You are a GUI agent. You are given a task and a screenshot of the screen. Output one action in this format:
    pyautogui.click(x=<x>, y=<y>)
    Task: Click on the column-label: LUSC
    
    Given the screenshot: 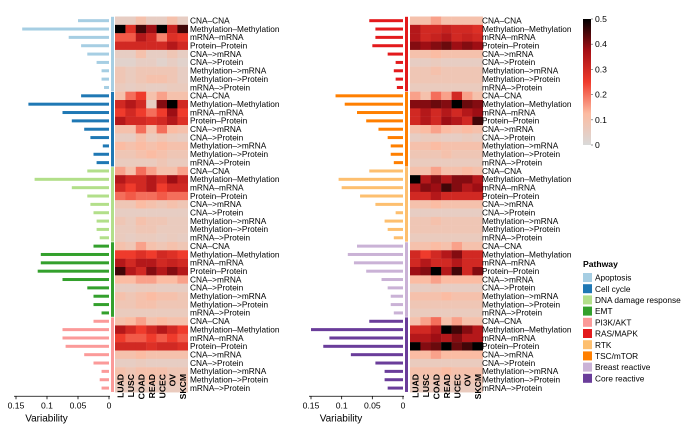 What is the action you would take?
    pyautogui.click(x=426, y=385)
    